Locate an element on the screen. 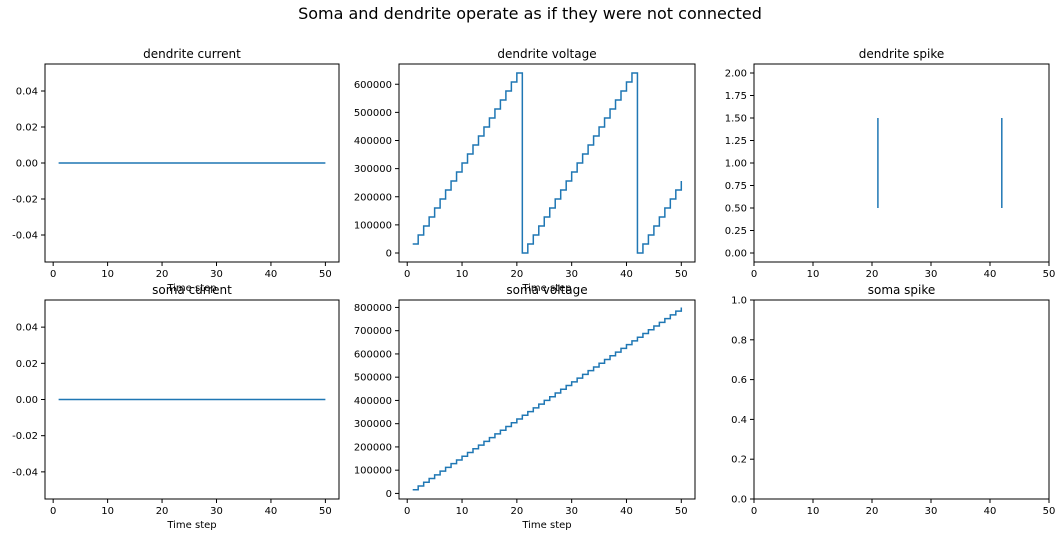 Image resolution: width=1062 pixels, height=537 pixels. y-tick-label: 0.4 is located at coordinates (739, 420).